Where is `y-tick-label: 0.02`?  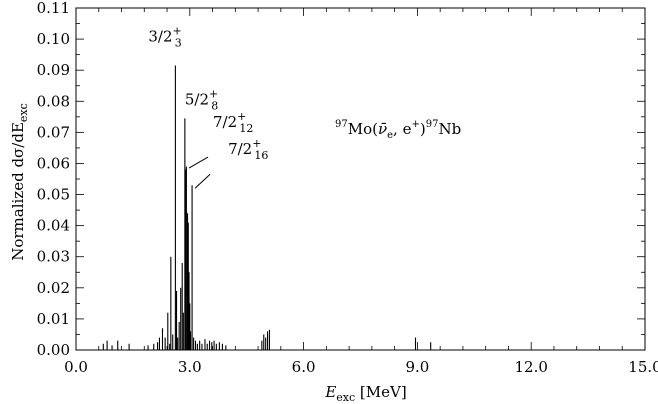
y-tick-label: 0.02 is located at coordinates (53, 288).